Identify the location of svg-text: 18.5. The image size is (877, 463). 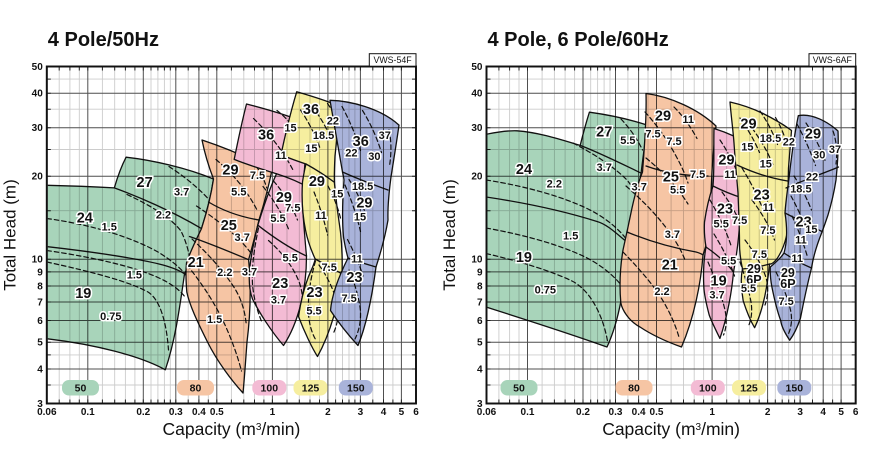
(770, 139).